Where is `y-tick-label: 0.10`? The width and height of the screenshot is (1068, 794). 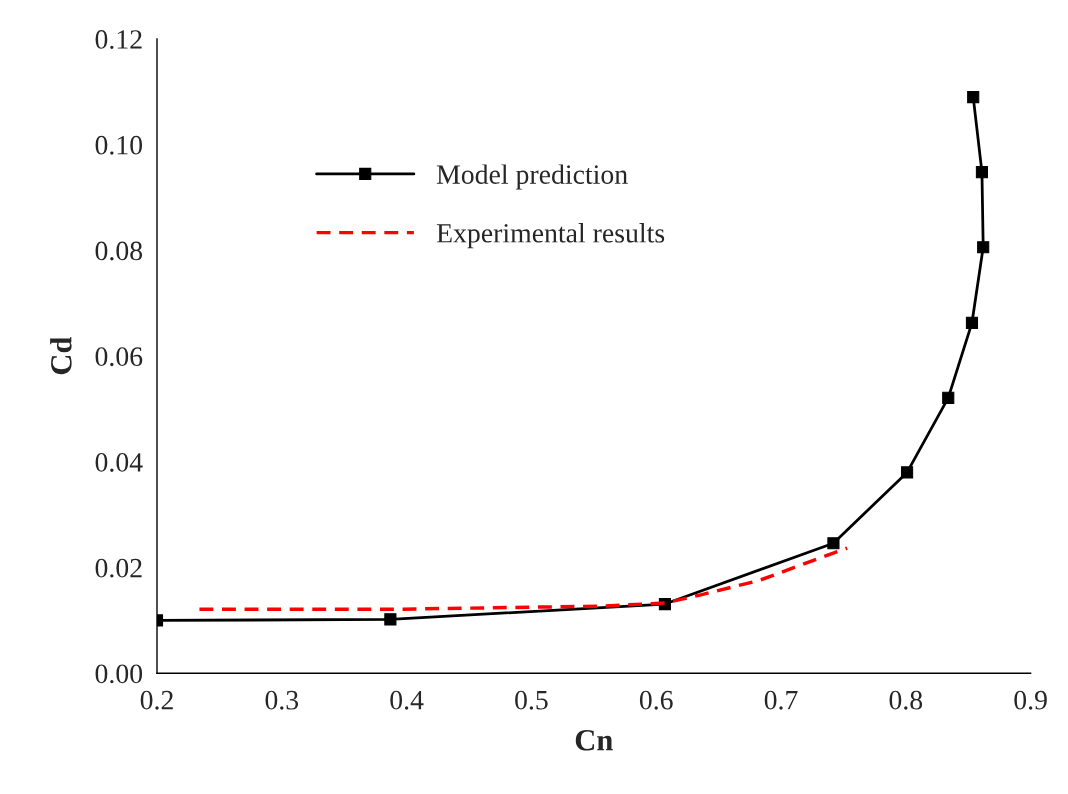 y-tick-label: 0.10 is located at coordinates (119, 145).